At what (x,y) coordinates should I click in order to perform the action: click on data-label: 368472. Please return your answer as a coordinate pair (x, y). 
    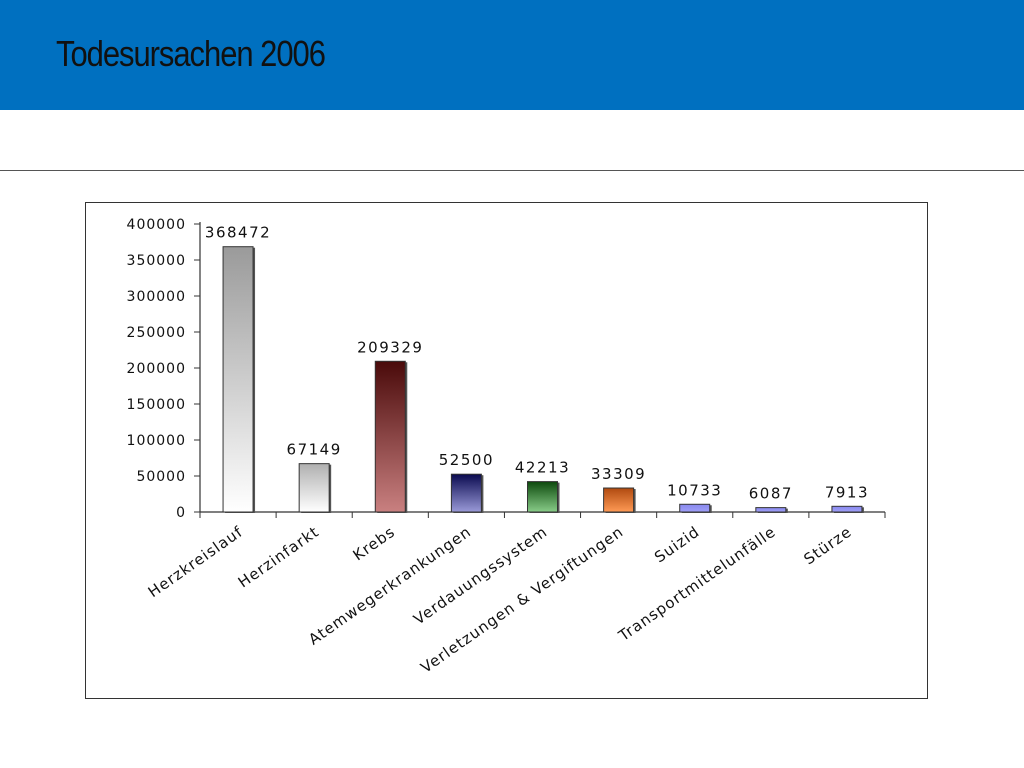
    Looking at the image, I should click on (238, 233).